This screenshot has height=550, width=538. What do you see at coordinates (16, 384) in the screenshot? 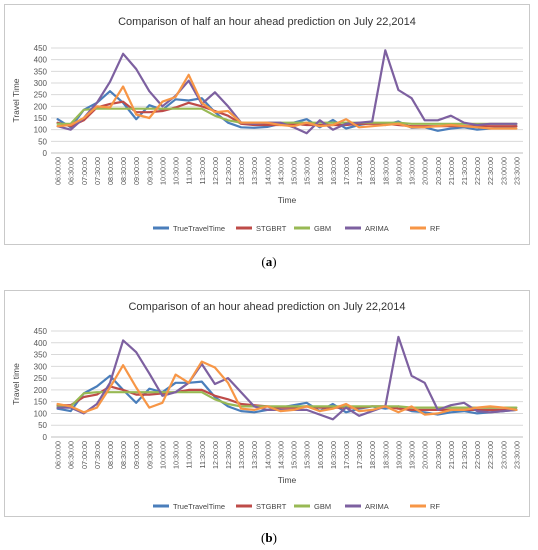
I see `y-axis-label: Travel time` at bounding box center [16, 384].